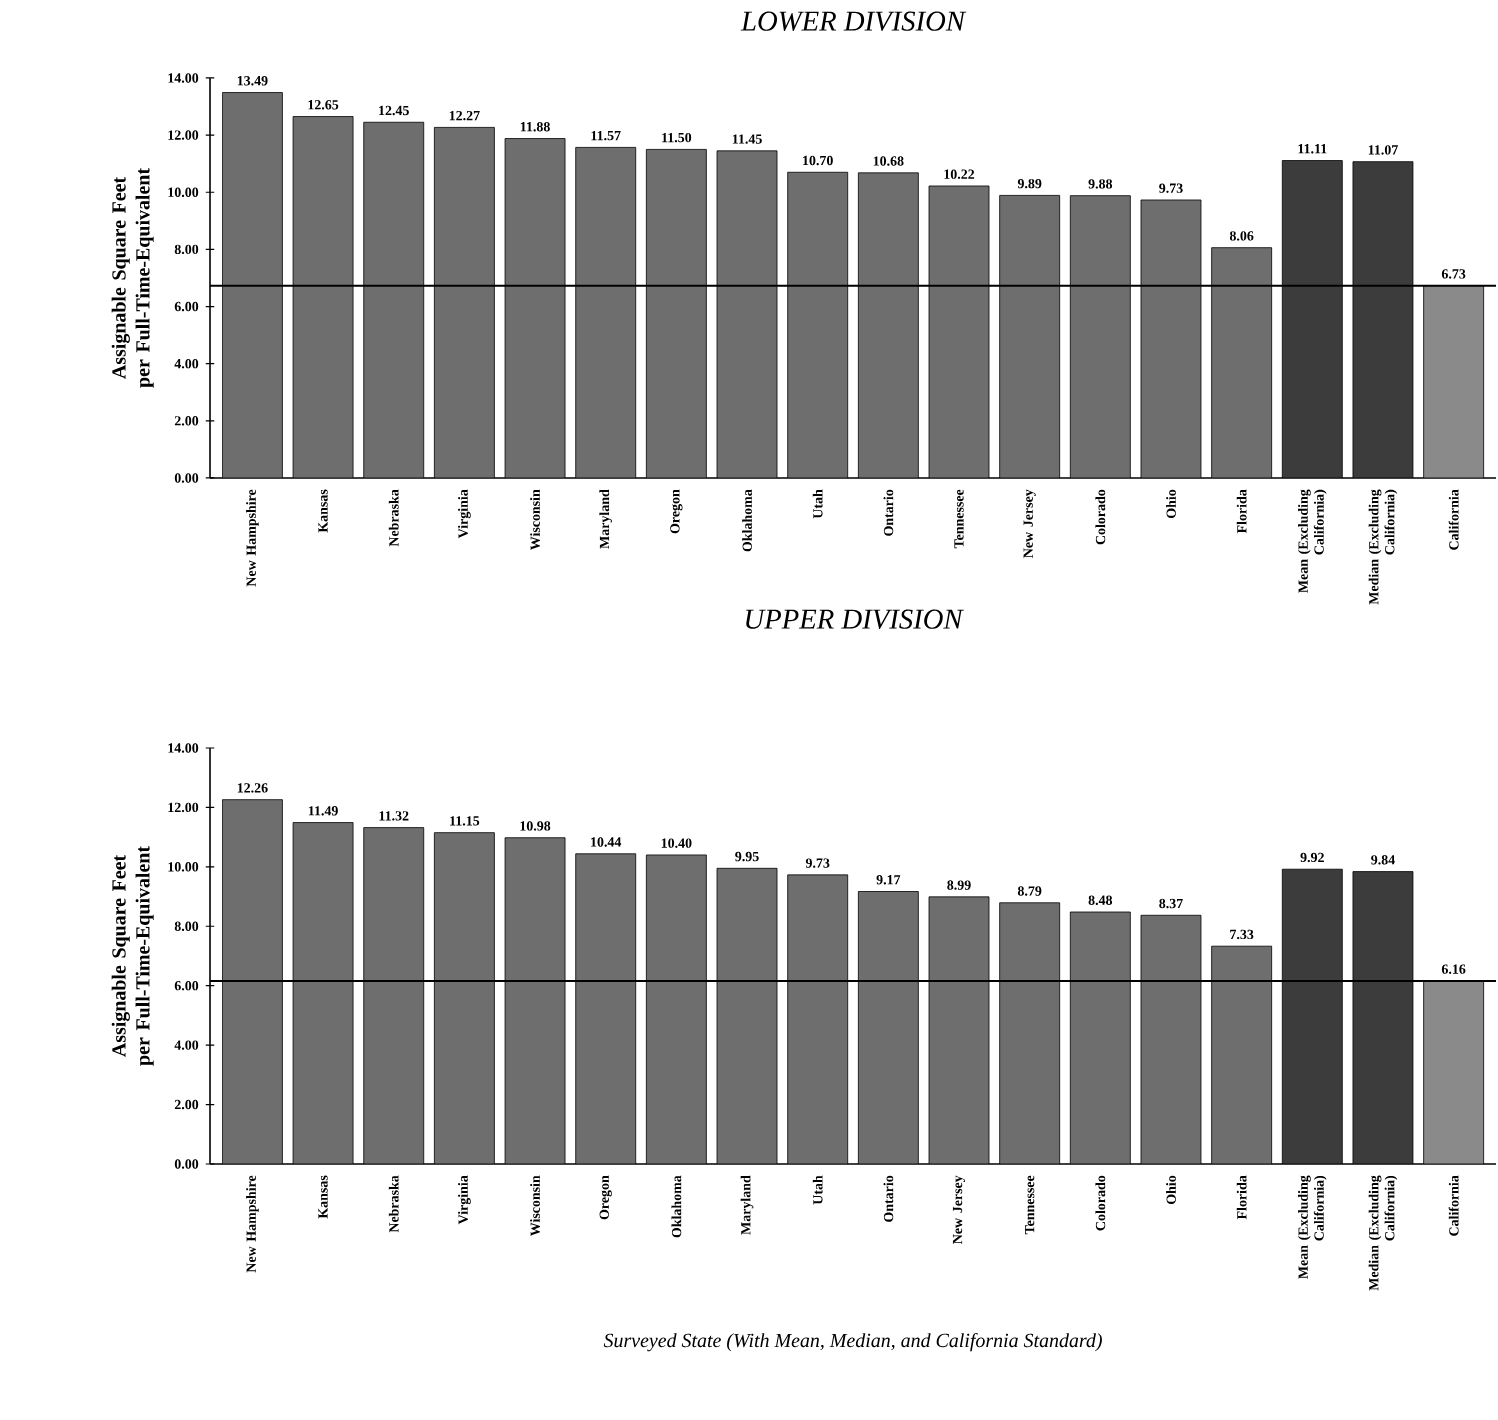 The image size is (1498, 1420). I want to click on data-label: 10.70, so click(818, 160).